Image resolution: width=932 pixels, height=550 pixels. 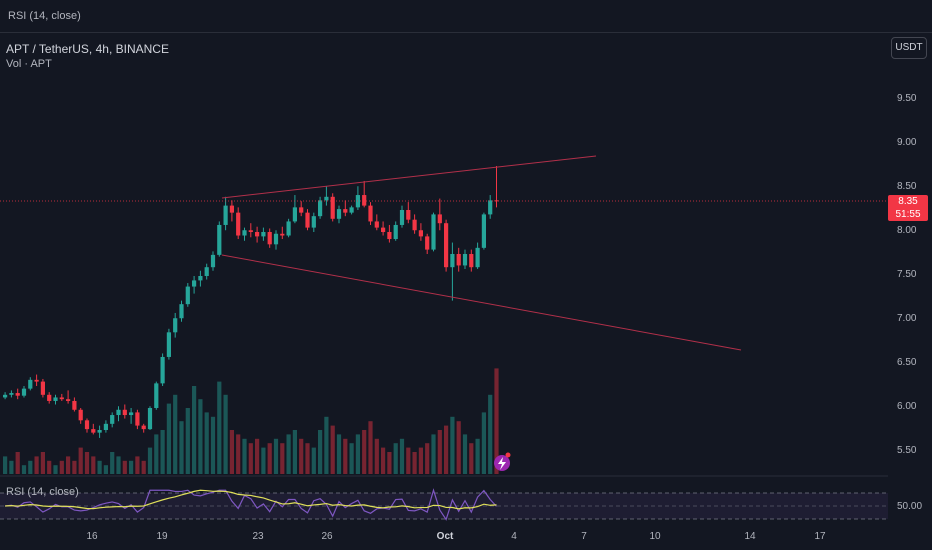 What do you see at coordinates (251, 499) in the screenshot?
I see `rsi-ma-line` at bounding box center [251, 499].